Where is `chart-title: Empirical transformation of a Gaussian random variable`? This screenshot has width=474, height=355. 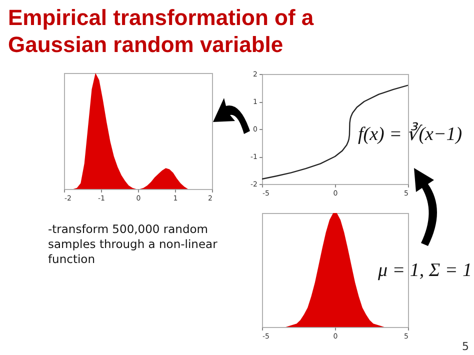 chart-title: Empirical transformation of a Gaussian random variable is located at coordinates (161, 31).